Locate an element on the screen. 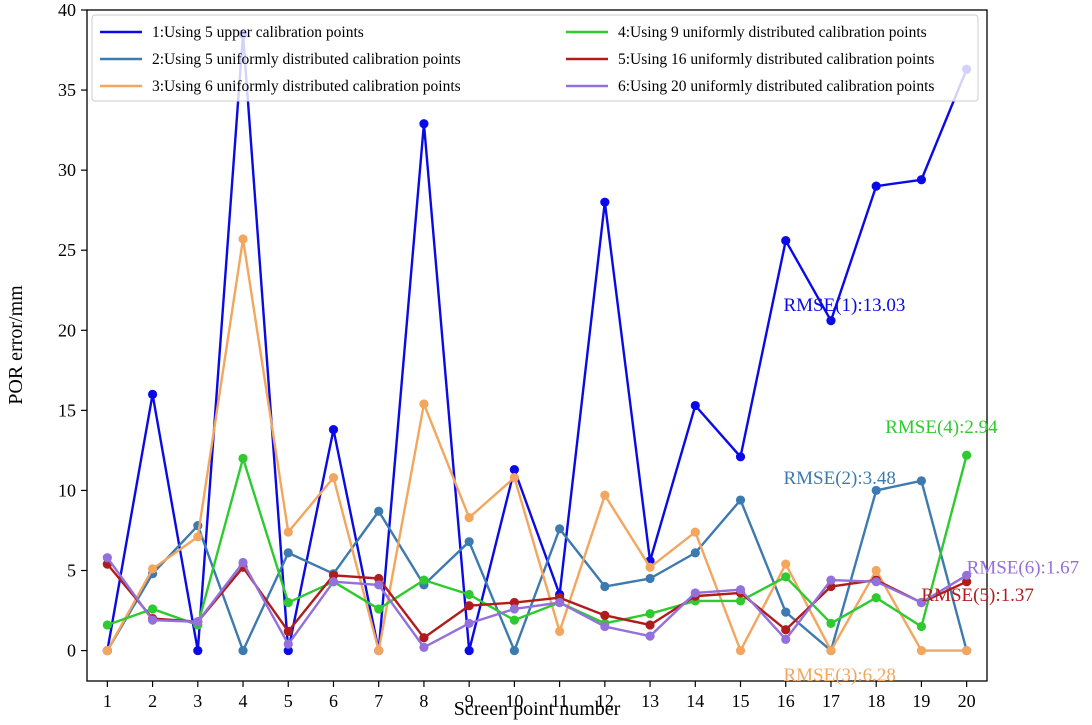  rmse-annotation: RMSE(5):1.37 is located at coordinates (977, 595).